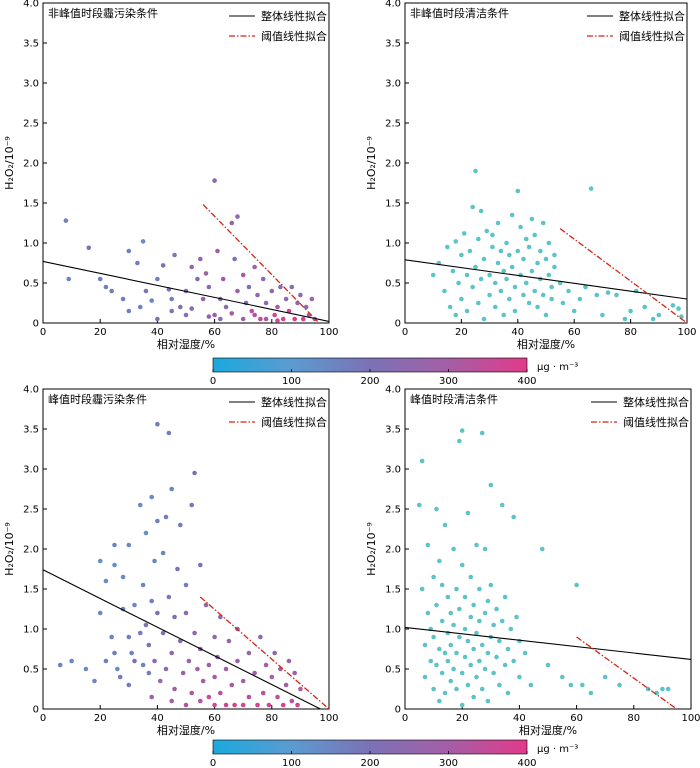 This screenshot has width=700, height=768. What do you see at coordinates (291, 763) in the screenshot?
I see `colorbar-tick-label: 100` at bounding box center [291, 763].